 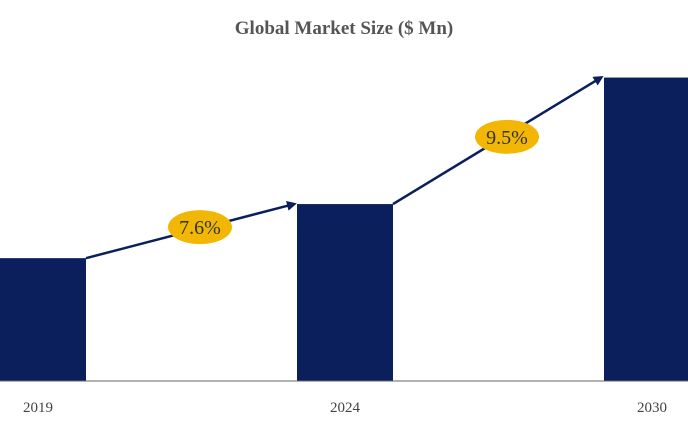 What do you see at coordinates (38, 408) in the screenshot?
I see `x-tick-label-2019: 2019` at bounding box center [38, 408].